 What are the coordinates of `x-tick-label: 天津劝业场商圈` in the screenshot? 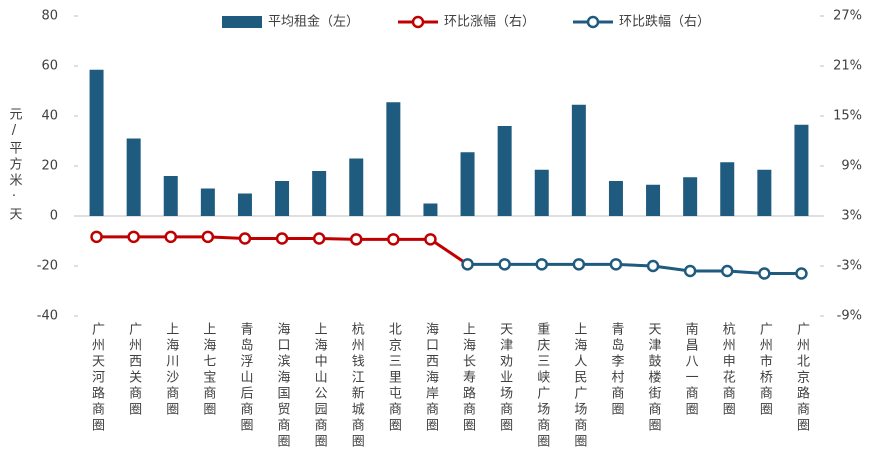 It's located at (505, 378).